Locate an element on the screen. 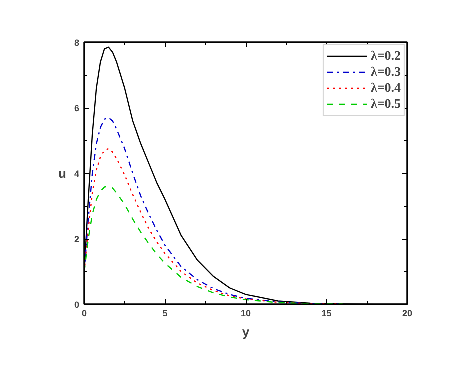  y-axis-title: u is located at coordinates (62, 173).